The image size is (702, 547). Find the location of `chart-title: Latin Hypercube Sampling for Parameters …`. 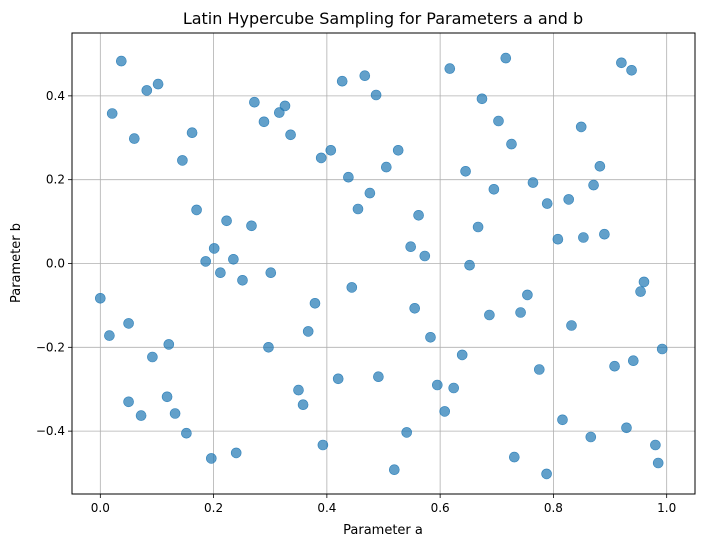

chart-title: Latin Hypercube Sampling for Parameters … is located at coordinates (383, 18).